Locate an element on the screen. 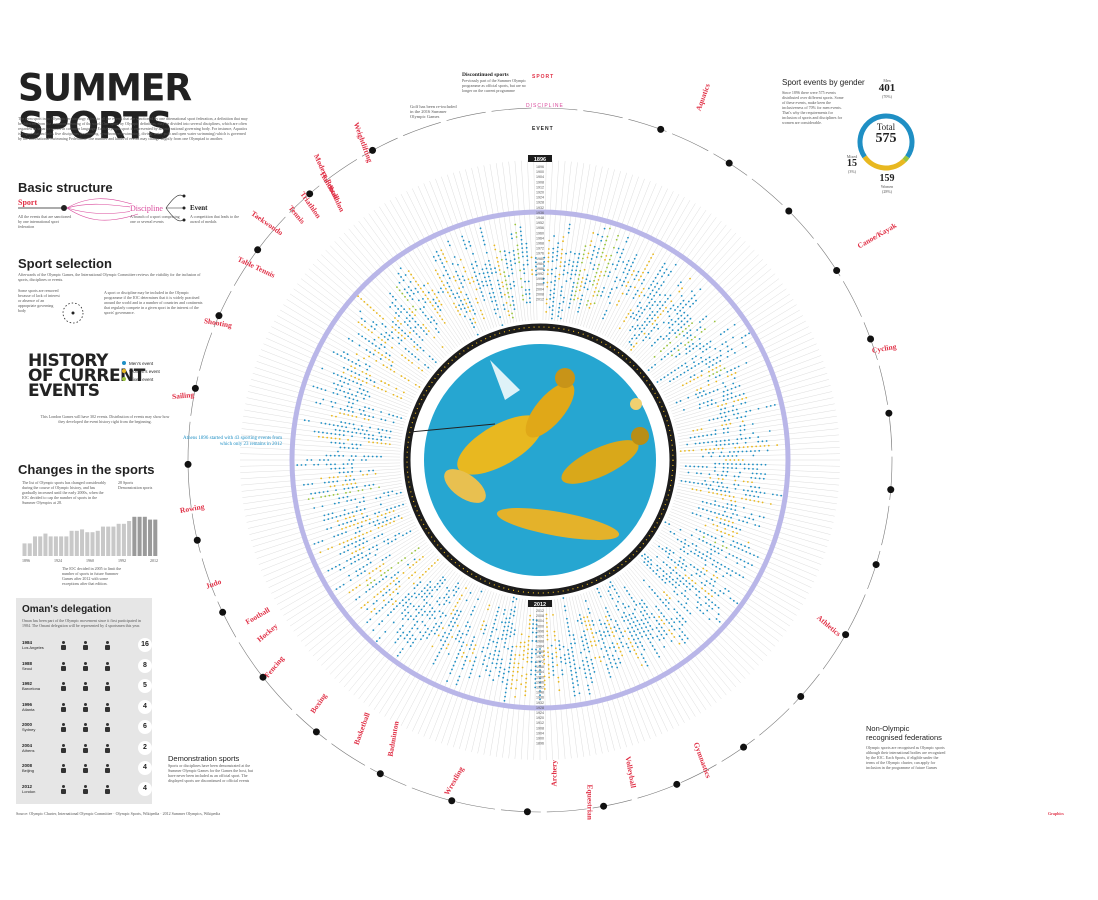 The height and width of the screenshot is (900, 1098). changes-bar is located at coordinates (71, 543).